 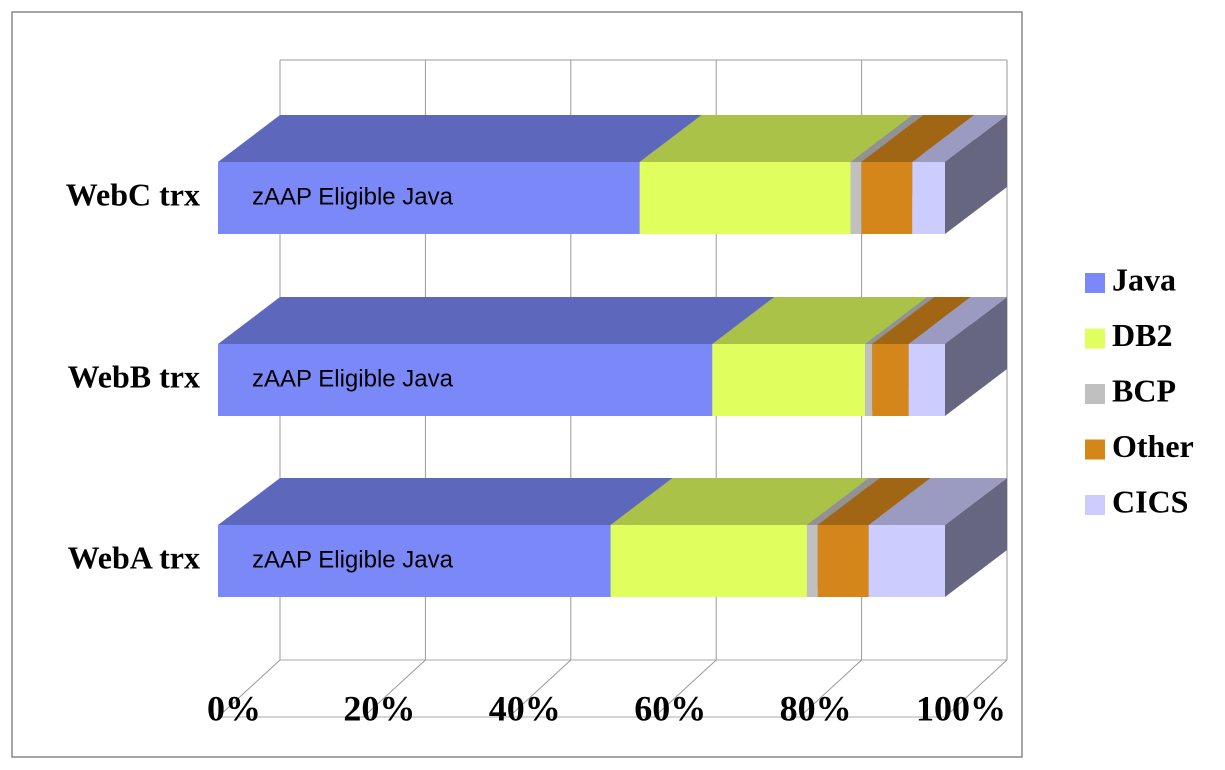 What do you see at coordinates (1144, 390) in the screenshot?
I see `legend-label: BCP` at bounding box center [1144, 390].